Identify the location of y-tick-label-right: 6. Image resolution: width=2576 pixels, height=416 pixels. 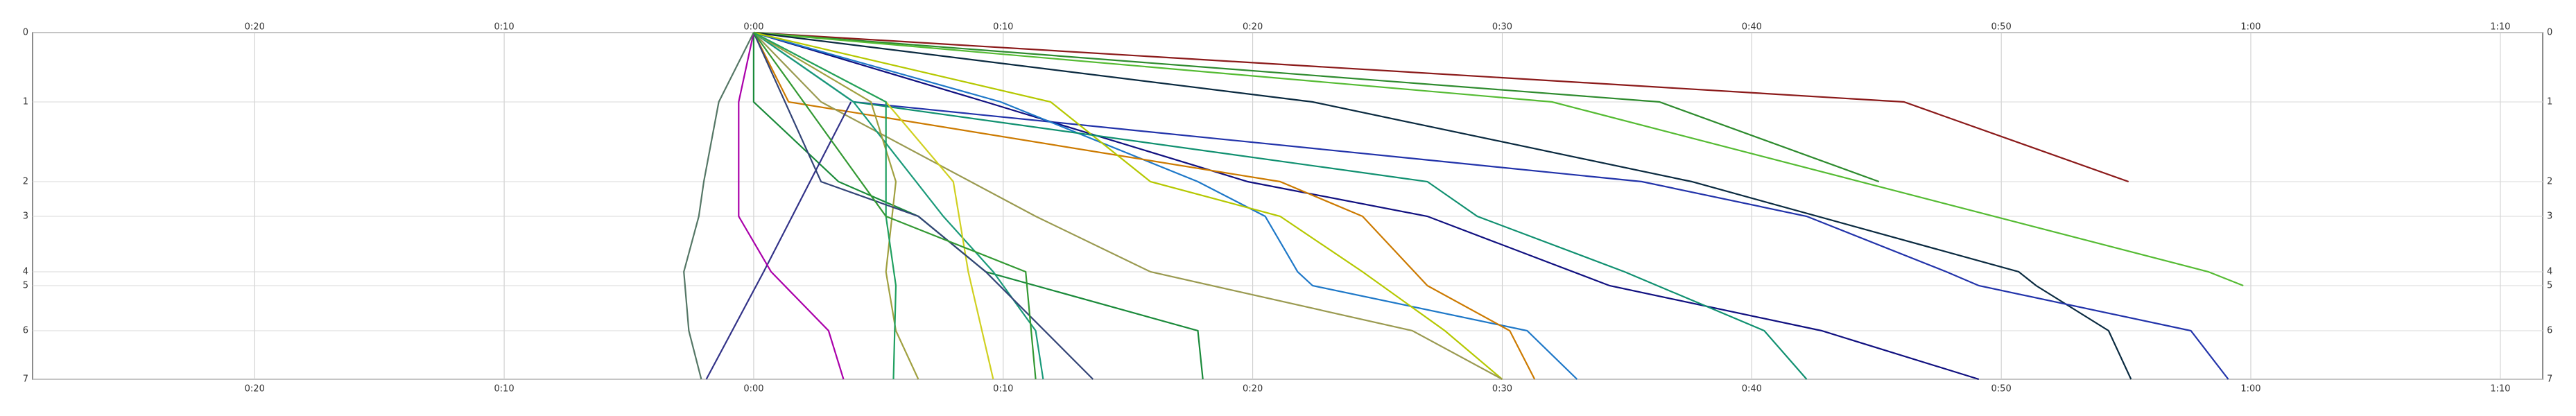
(2549, 331).